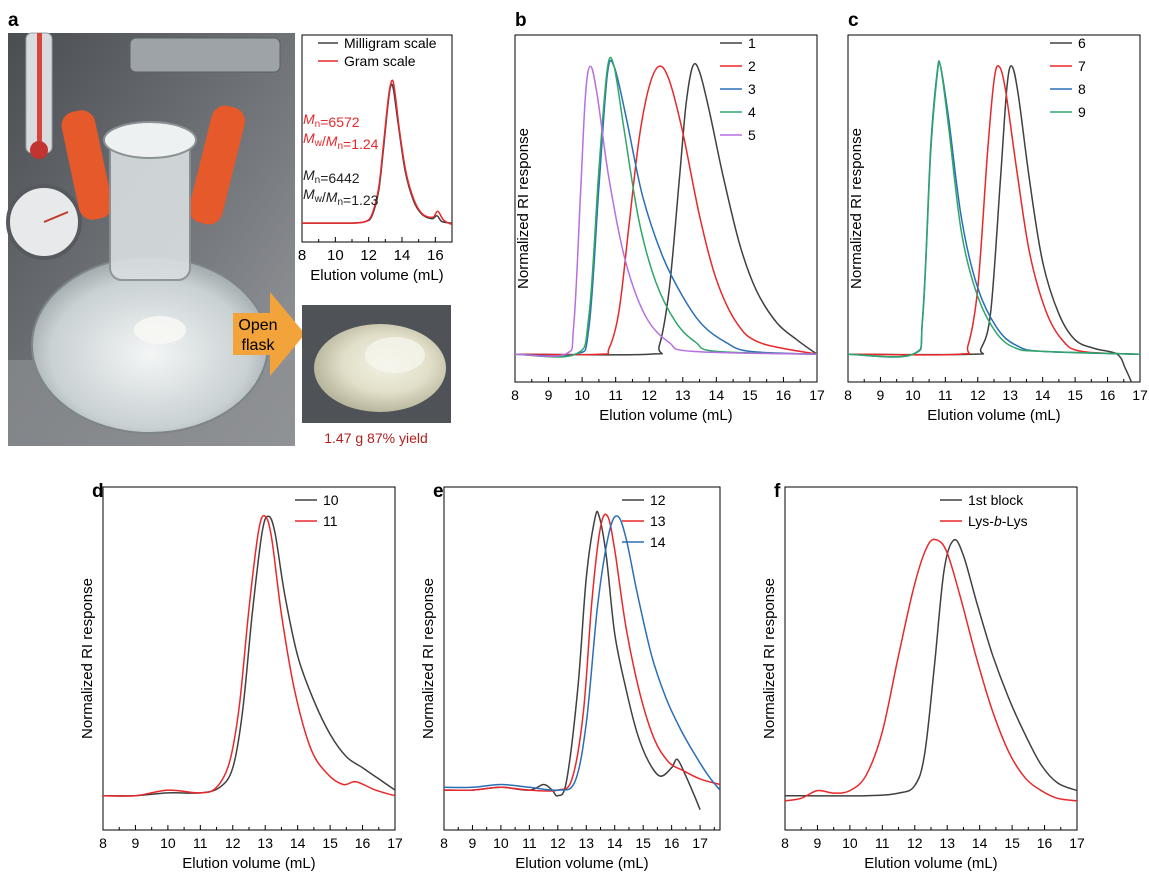 This screenshot has width=1149, height=887. I want to click on legend-label: 11, so click(330, 521).